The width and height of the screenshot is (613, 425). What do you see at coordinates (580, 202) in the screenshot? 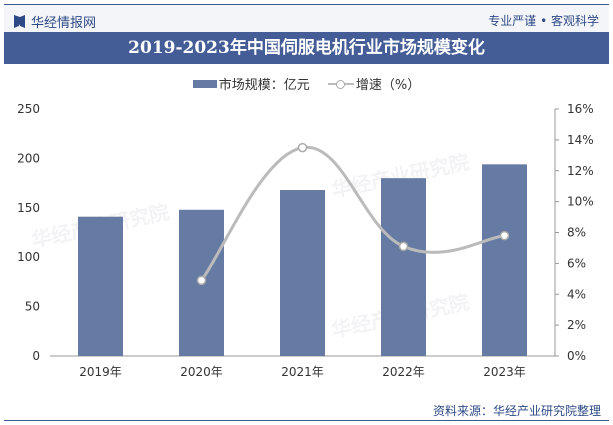
I see `y-right-tick-label: 10%` at bounding box center [580, 202].